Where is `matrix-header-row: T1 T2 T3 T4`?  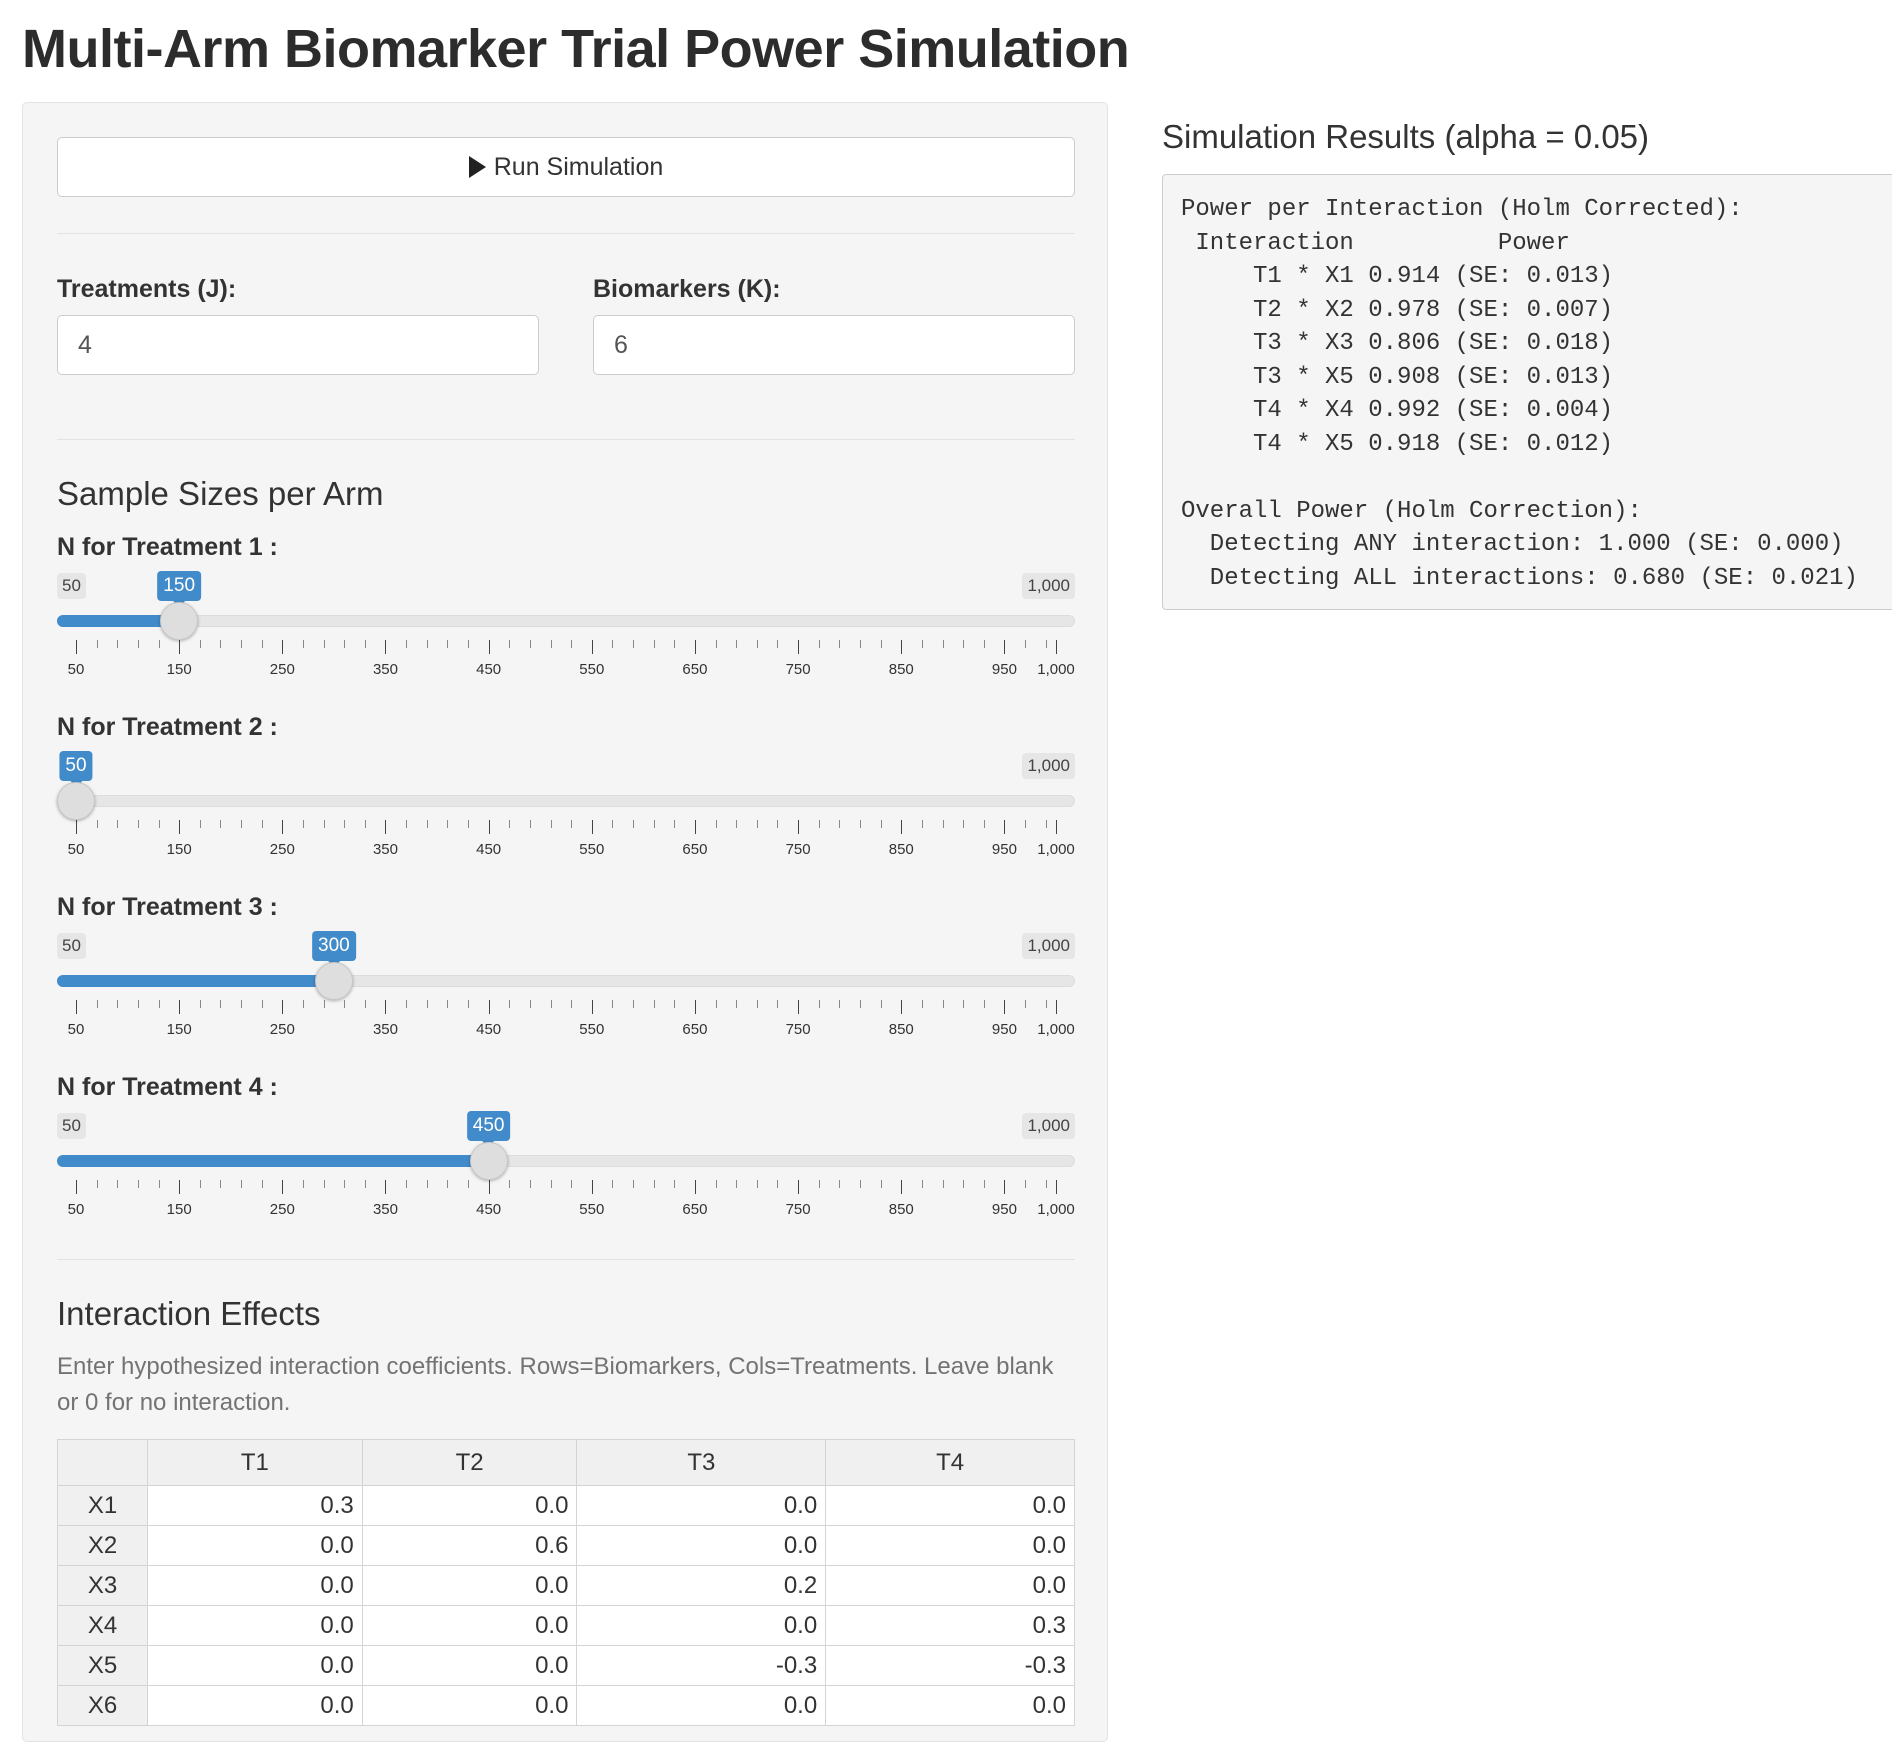 matrix-header-row: T1 T2 T3 T4 is located at coordinates (566, 1462).